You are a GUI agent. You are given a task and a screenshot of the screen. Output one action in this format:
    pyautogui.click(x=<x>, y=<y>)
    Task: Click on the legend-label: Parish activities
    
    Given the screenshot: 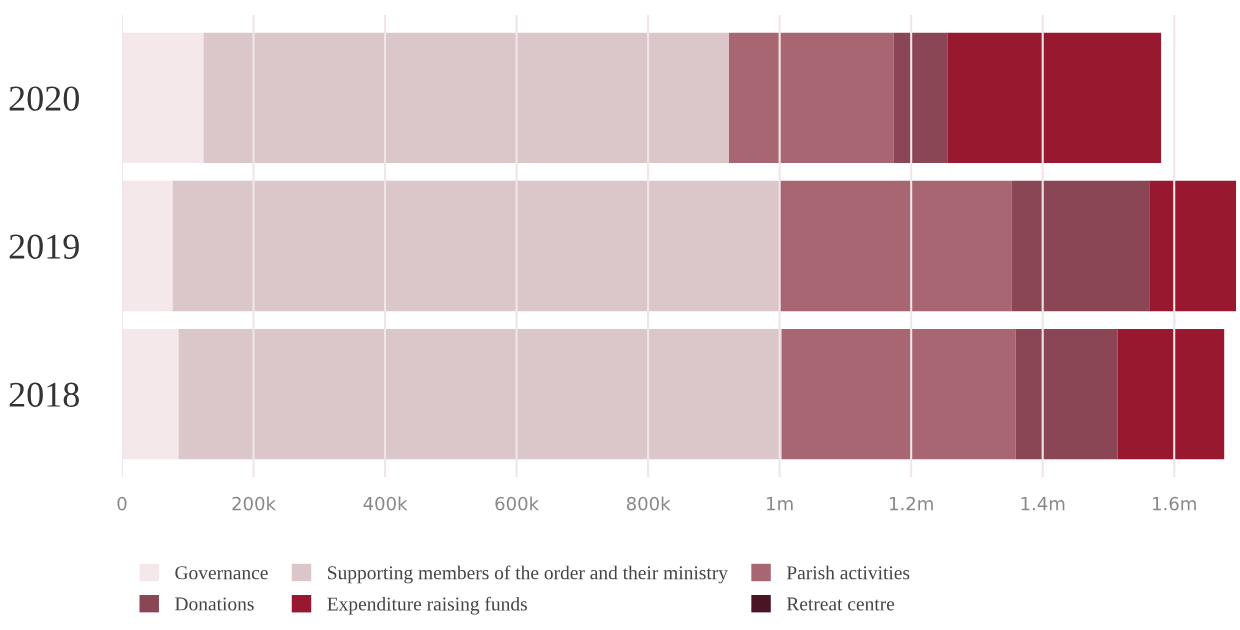 What is the action you would take?
    pyautogui.click(x=848, y=572)
    